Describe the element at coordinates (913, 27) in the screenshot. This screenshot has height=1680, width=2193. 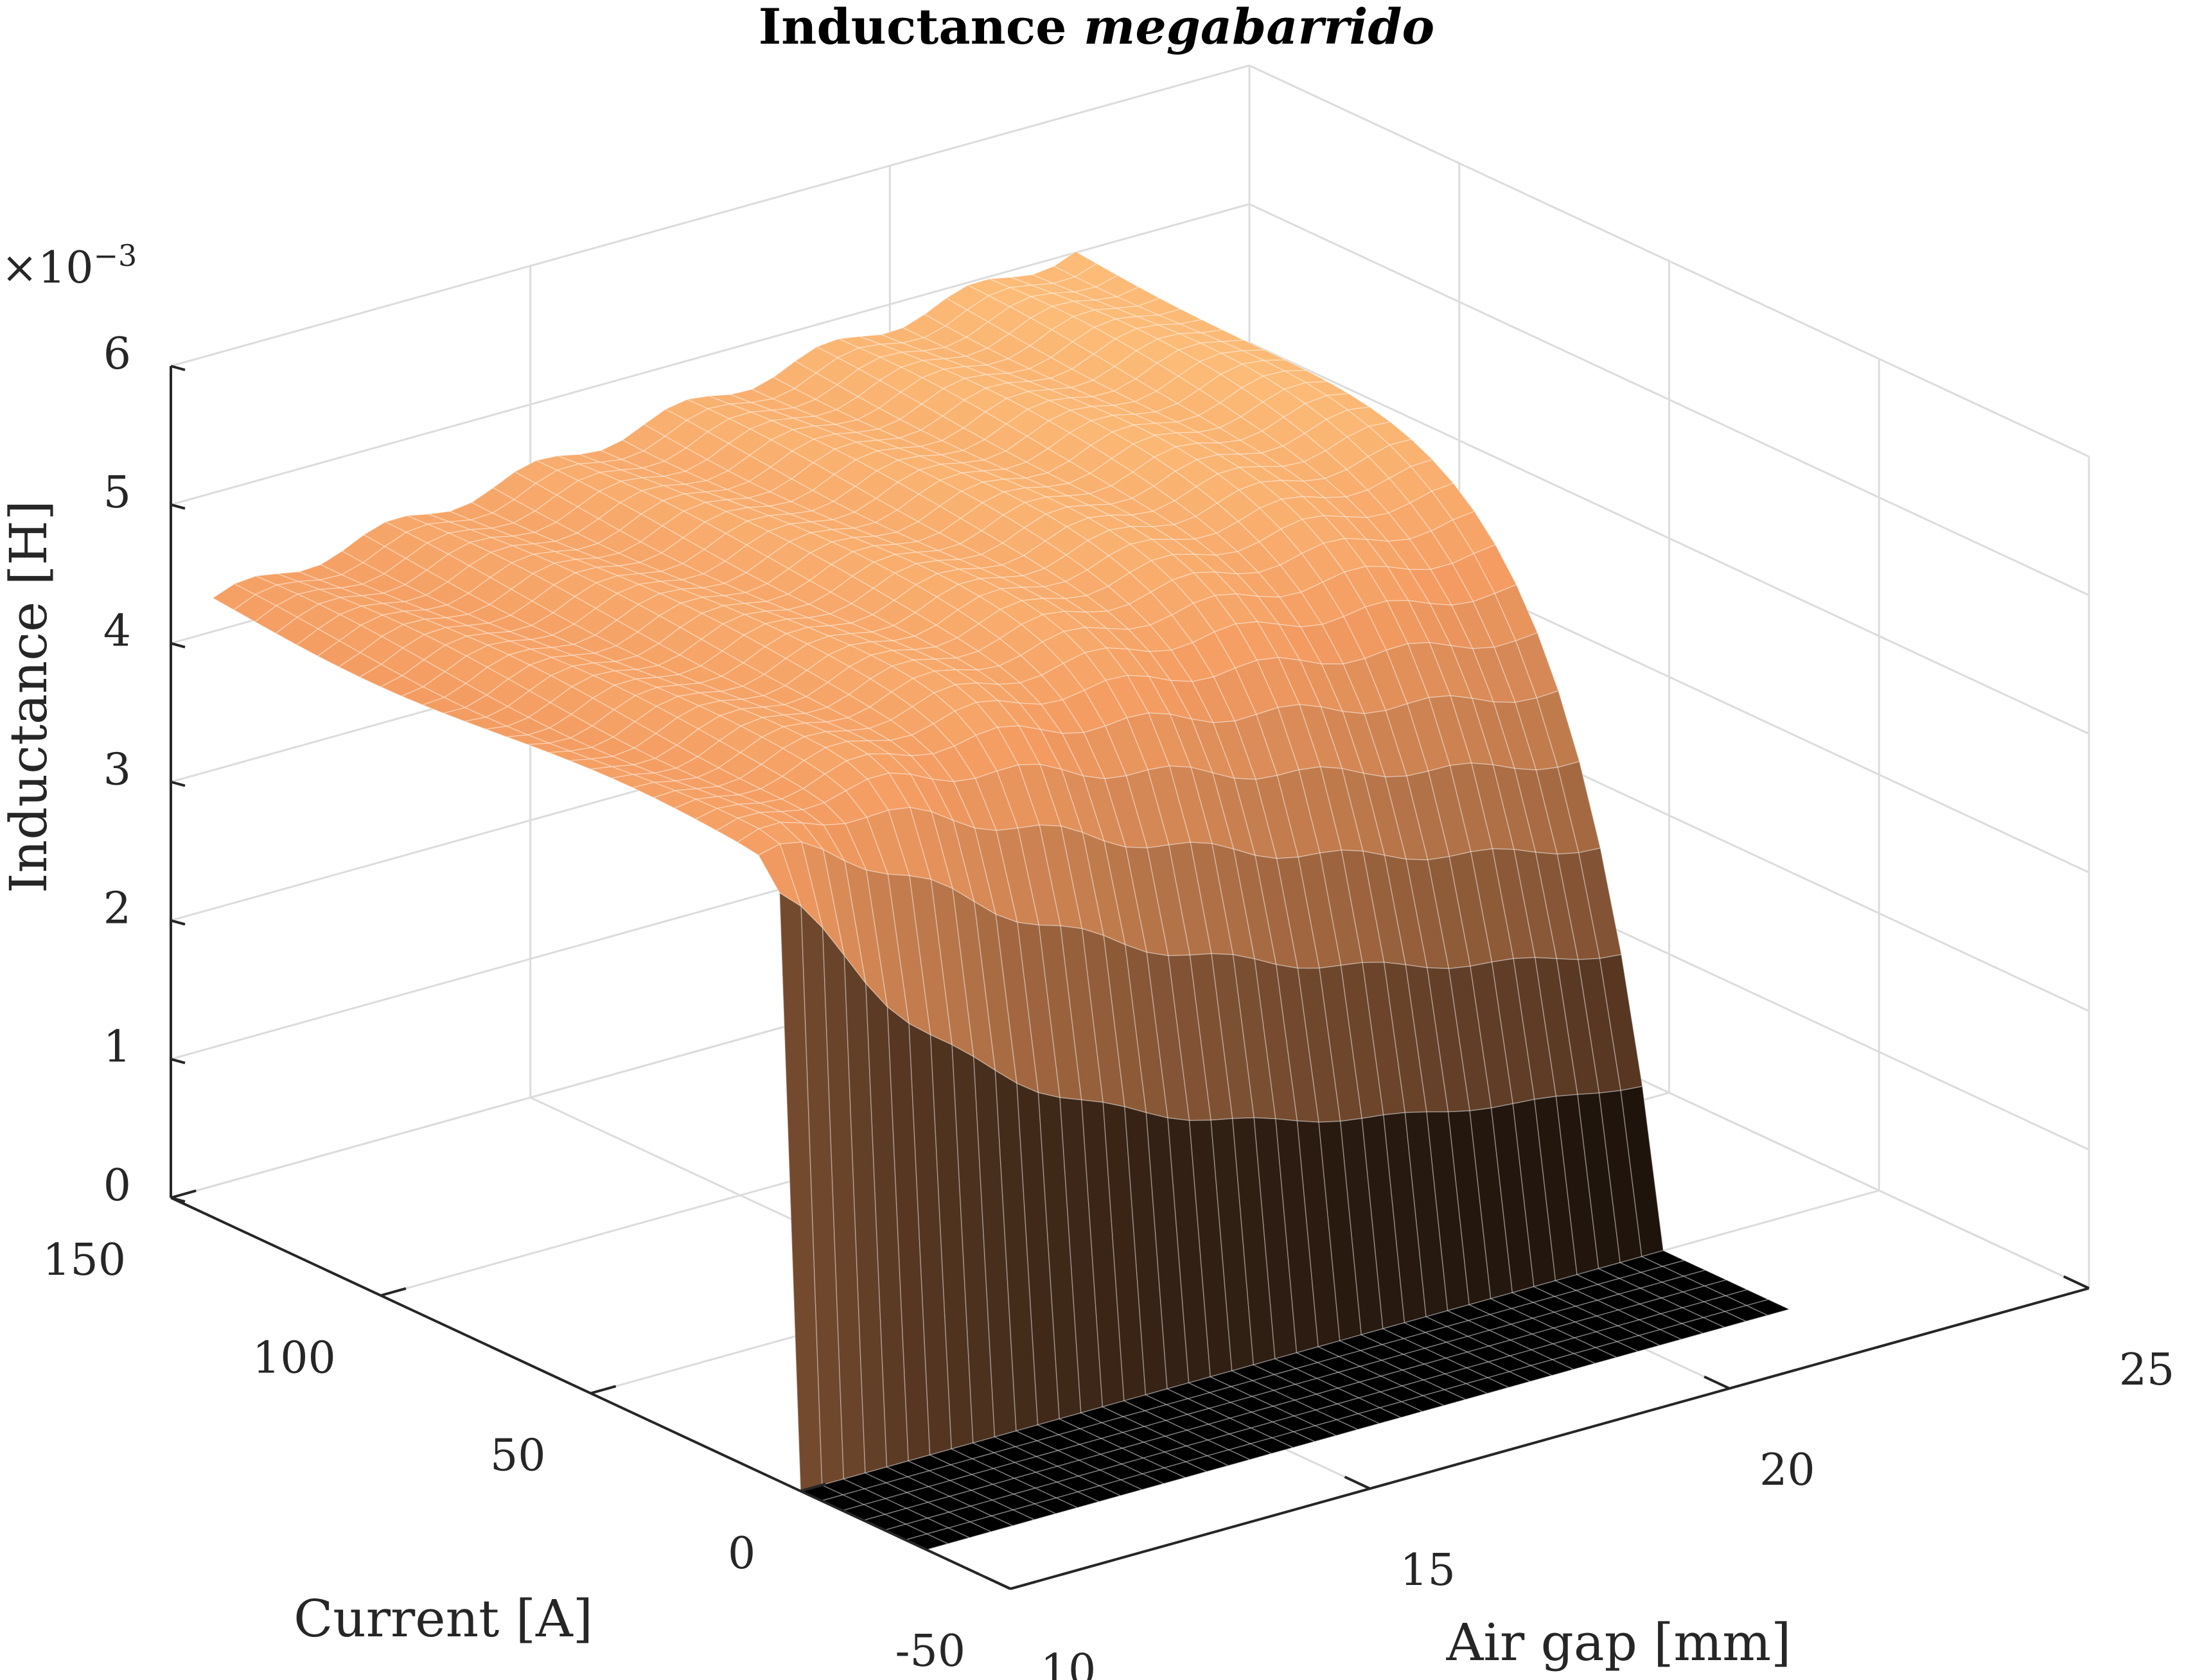
I see `chart-title-main: Inductance` at that location.